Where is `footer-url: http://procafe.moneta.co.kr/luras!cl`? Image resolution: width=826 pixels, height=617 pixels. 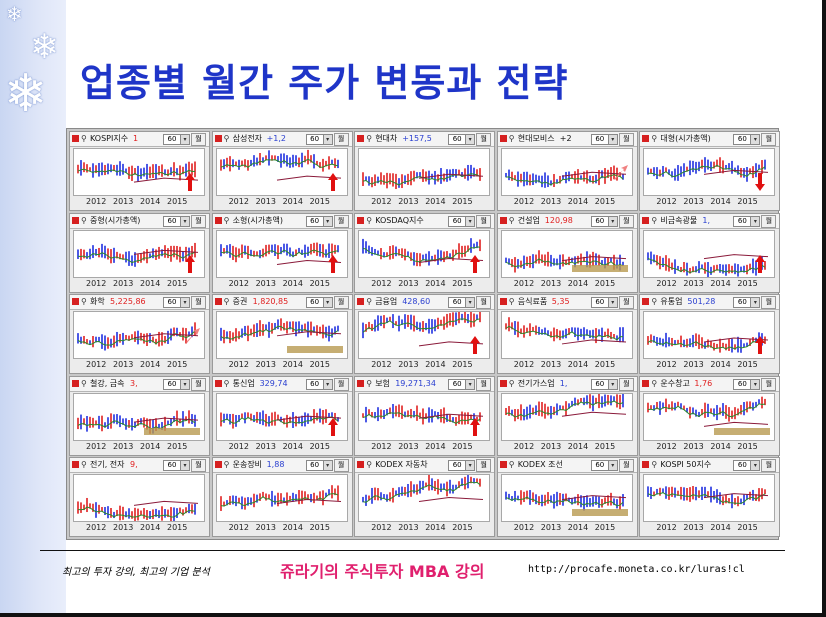 footer-url: http://procafe.moneta.co.kr/luras!cl is located at coordinates (636, 569).